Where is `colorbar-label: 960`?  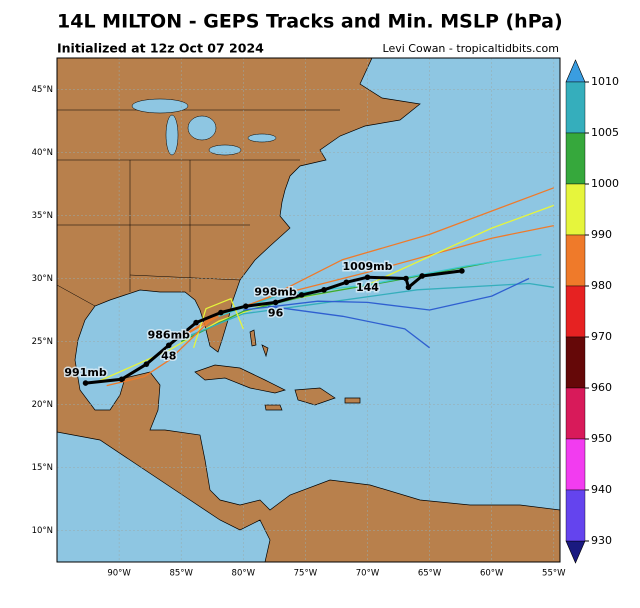
colorbar-label: 960 is located at coordinates (601, 387).